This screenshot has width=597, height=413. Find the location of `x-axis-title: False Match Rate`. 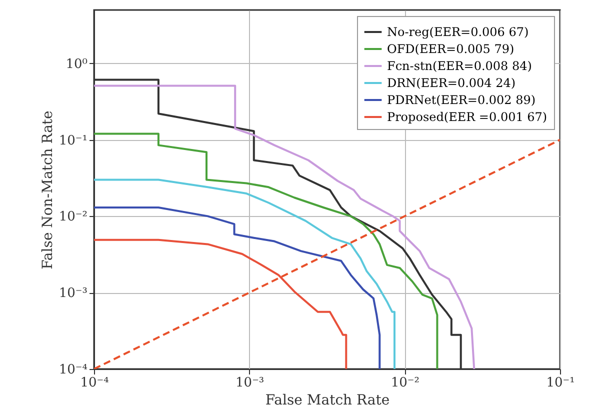

x-axis-title: False Match Rate is located at coordinates (327, 400).